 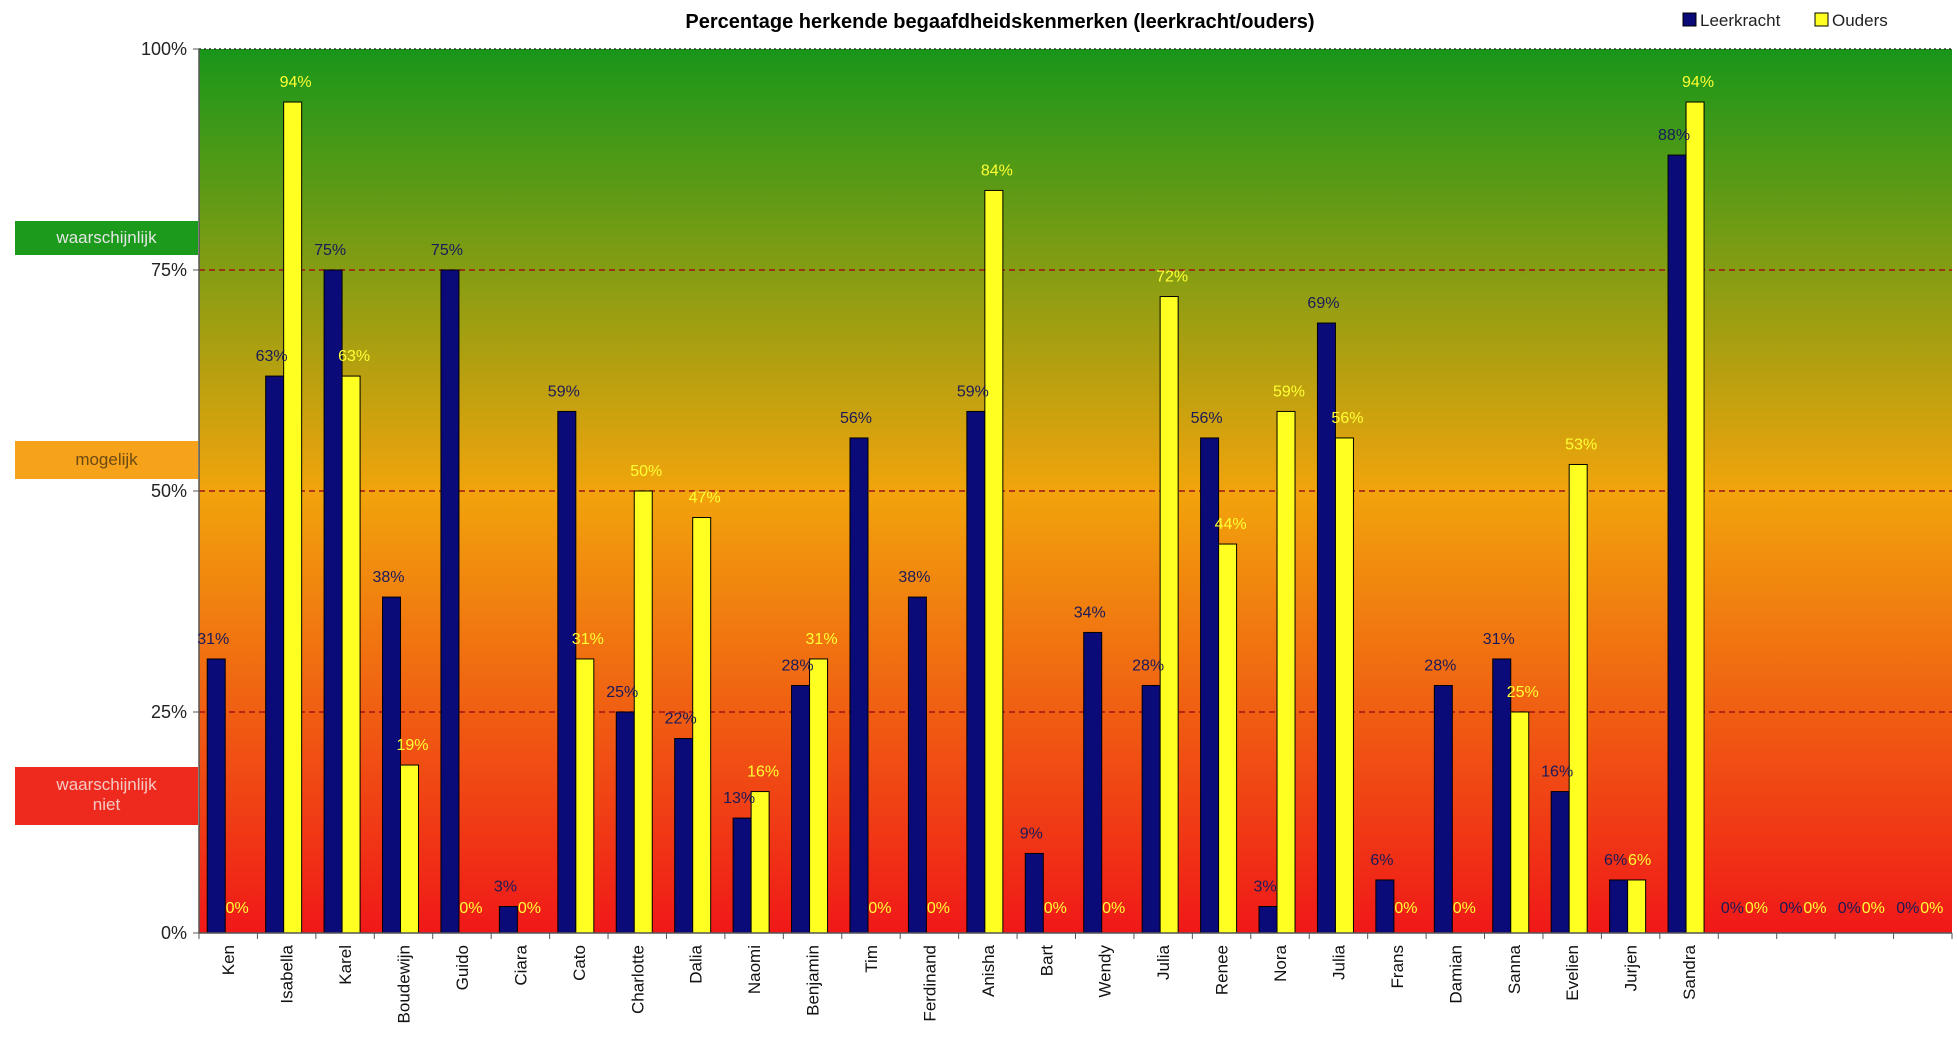 What do you see at coordinates (705, 498) in the screenshot?
I see `data-label-ouders: 47%` at bounding box center [705, 498].